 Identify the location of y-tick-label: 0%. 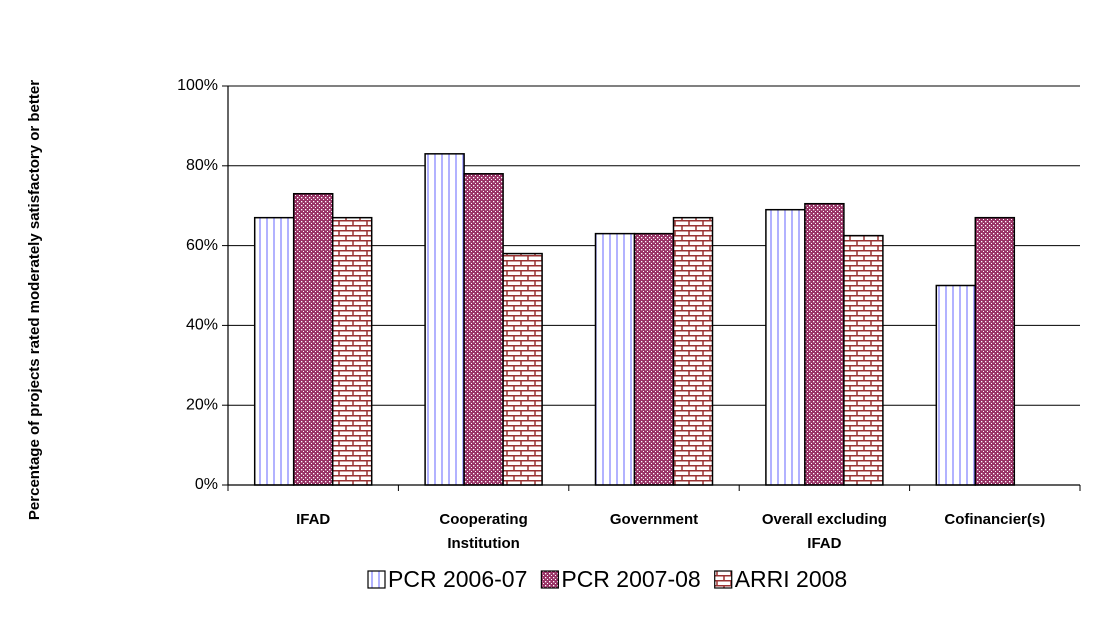
(206, 484).